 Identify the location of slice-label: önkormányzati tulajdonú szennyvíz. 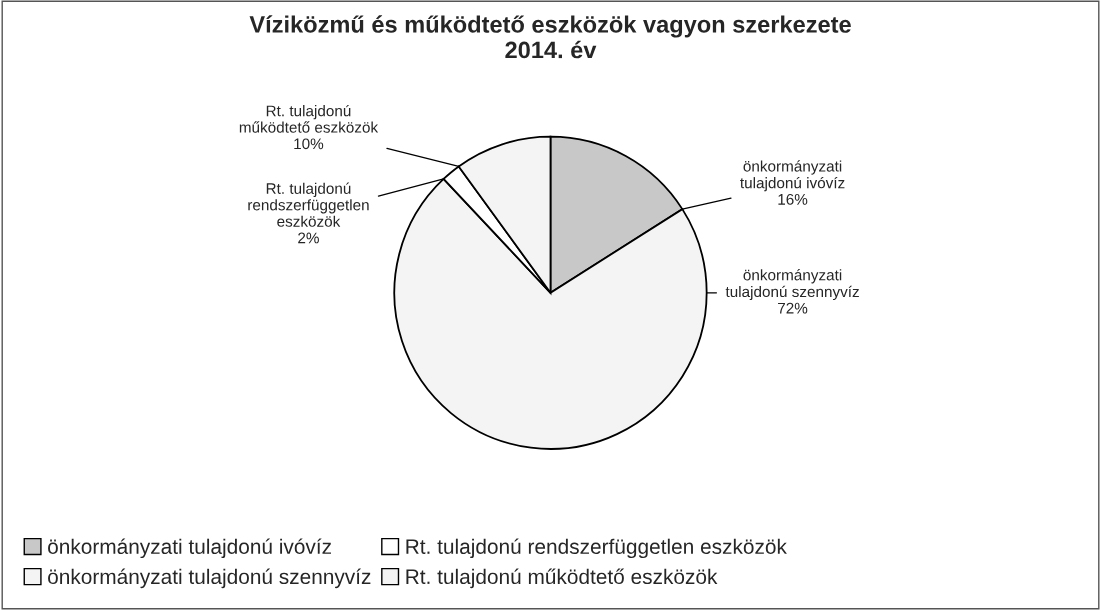
(792, 285).